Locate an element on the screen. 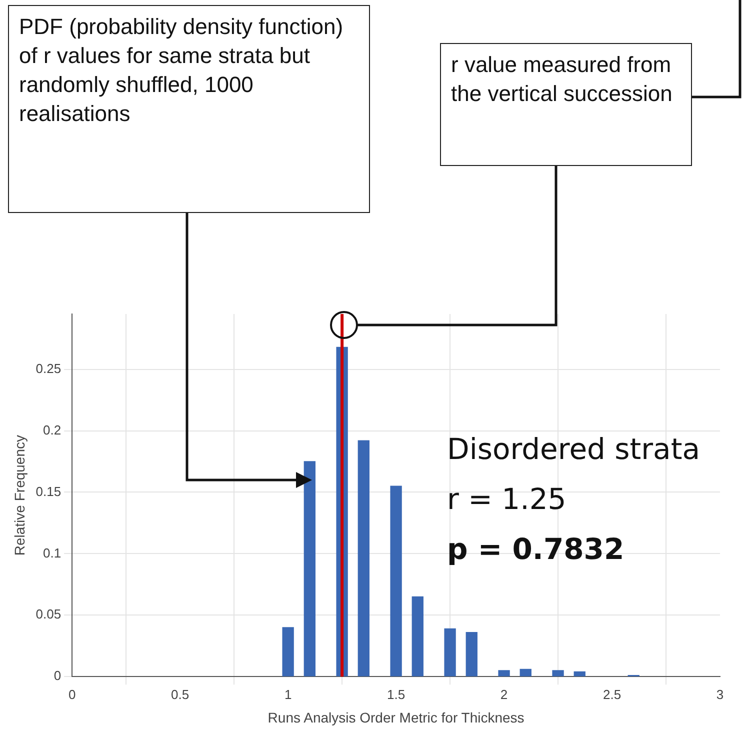 The image size is (750, 735). y-tick-label: 0 is located at coordinates (58, 676).